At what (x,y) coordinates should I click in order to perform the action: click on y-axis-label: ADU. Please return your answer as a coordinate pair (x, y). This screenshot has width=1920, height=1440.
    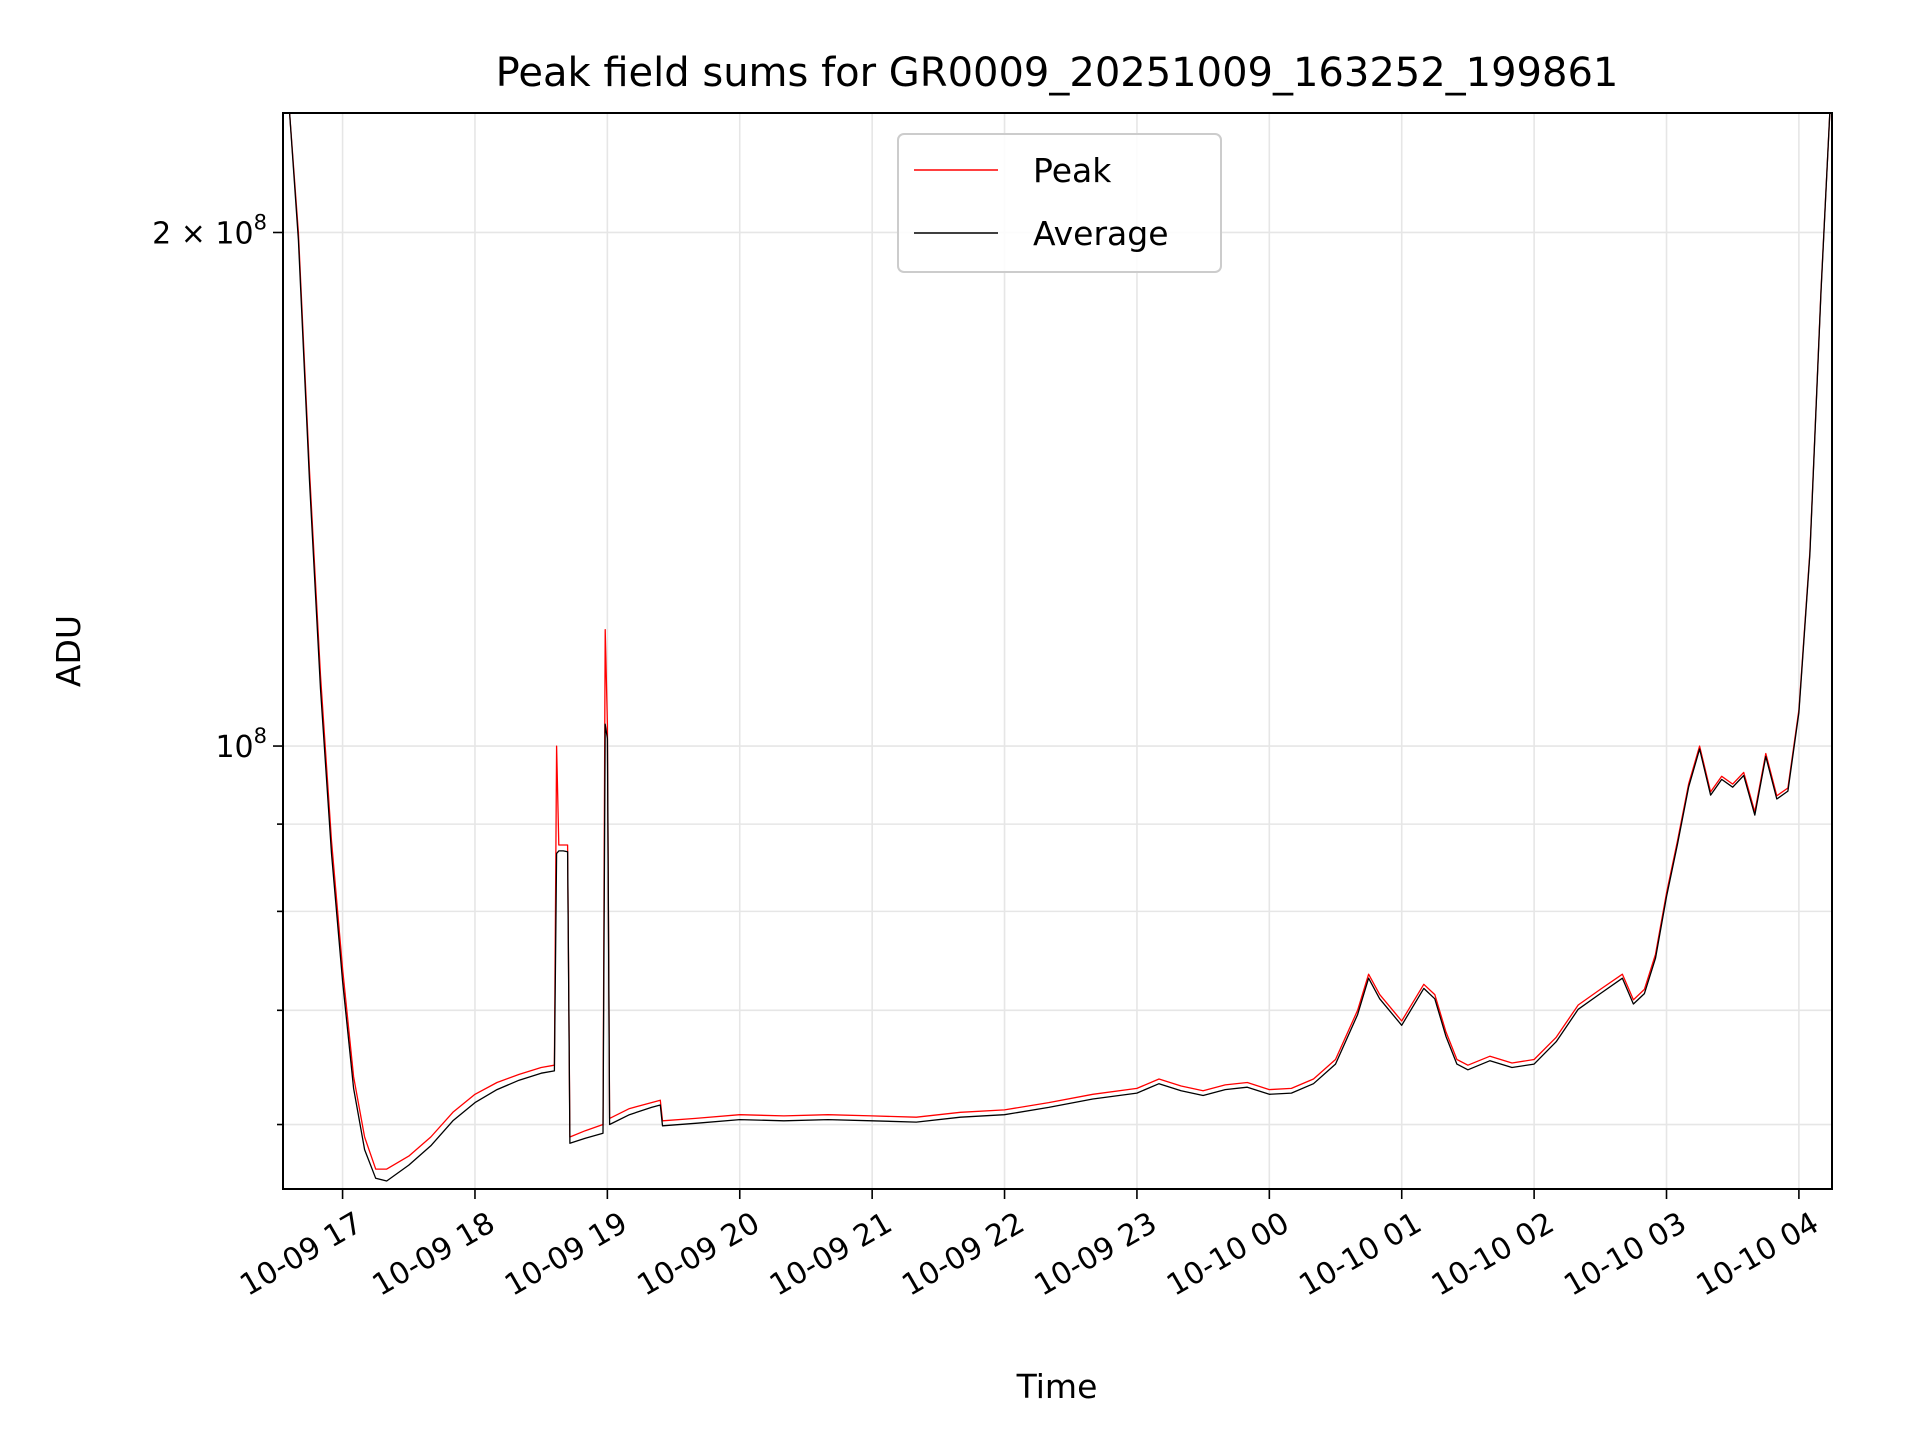
    Looking at the image, I should click on (68, 651).